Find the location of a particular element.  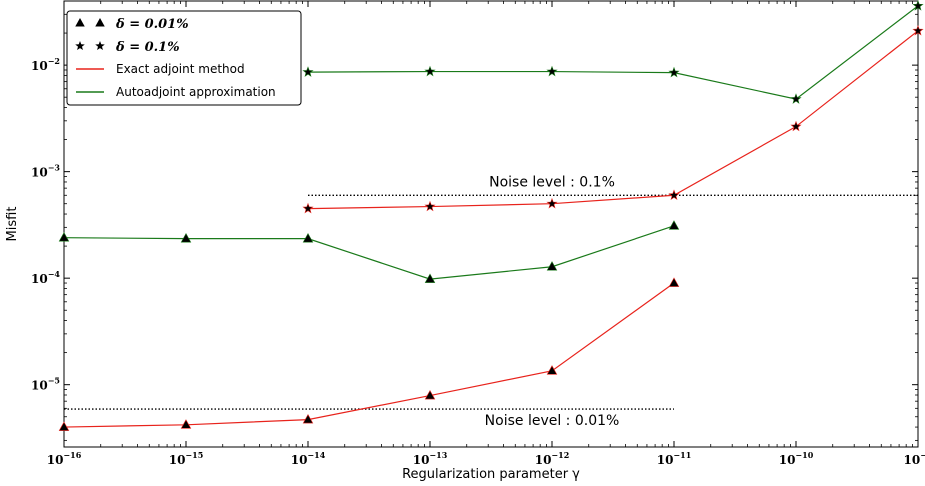

y-tick-label: 10⁻² is located at coordinates (45, 64).